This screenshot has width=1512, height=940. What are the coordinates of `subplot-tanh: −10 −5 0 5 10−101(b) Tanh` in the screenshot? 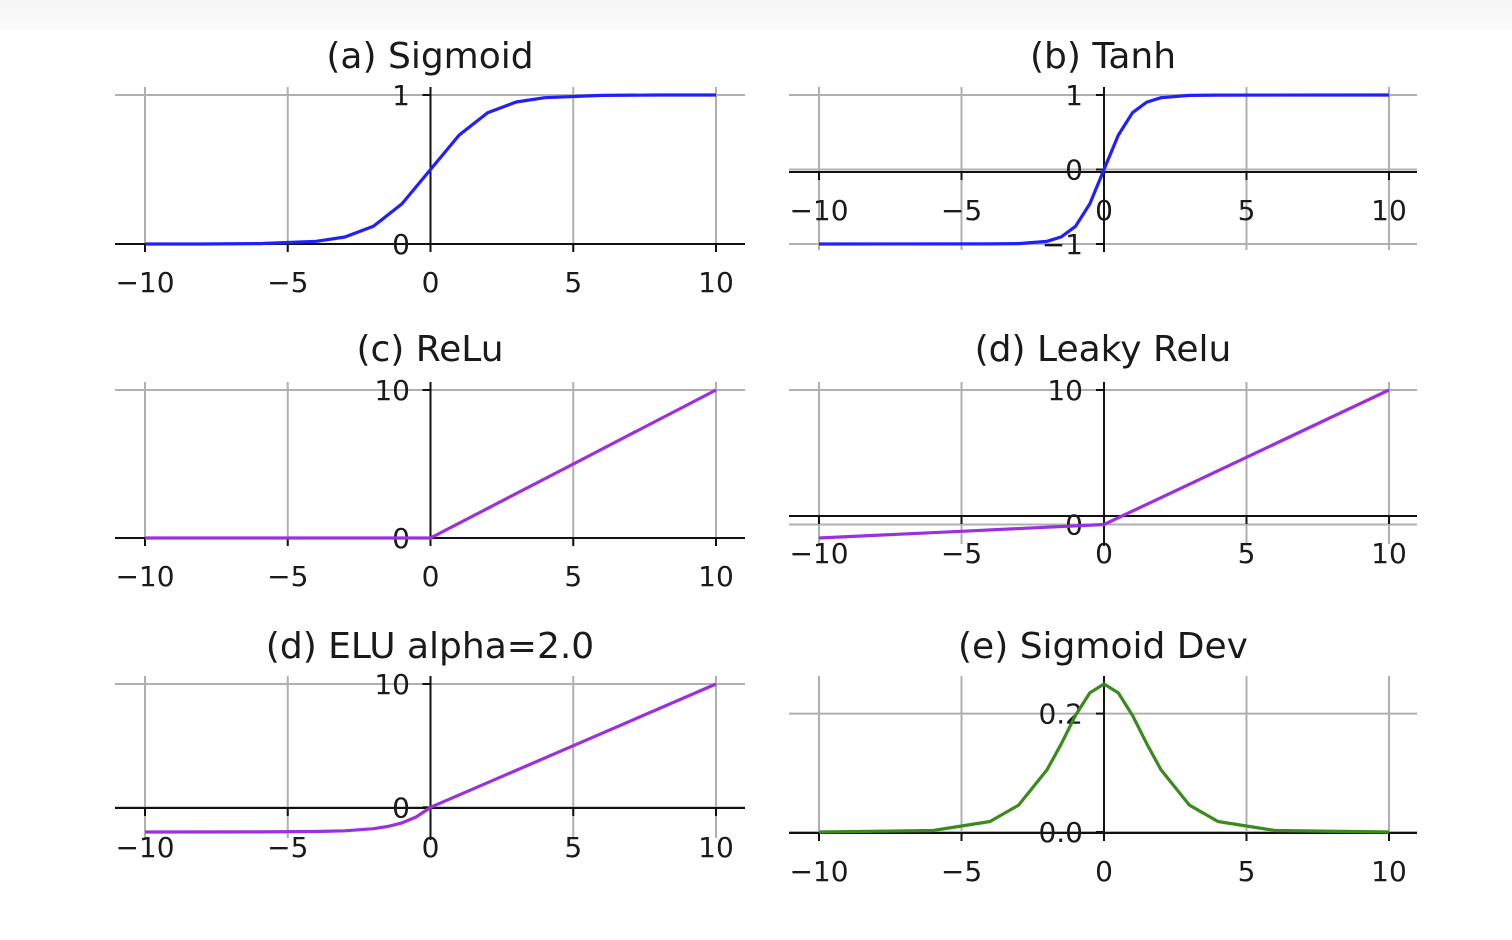 It's located at (1103, 148).